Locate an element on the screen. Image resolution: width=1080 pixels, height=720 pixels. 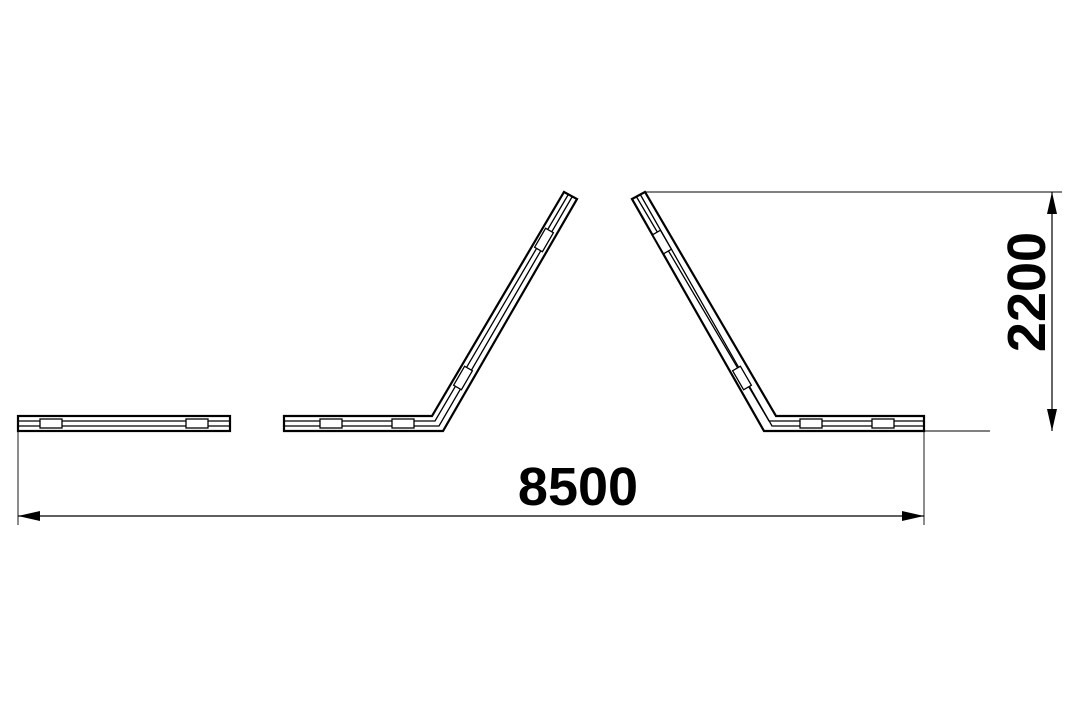
arrowhead-top is located at coordinates (1052, 203).